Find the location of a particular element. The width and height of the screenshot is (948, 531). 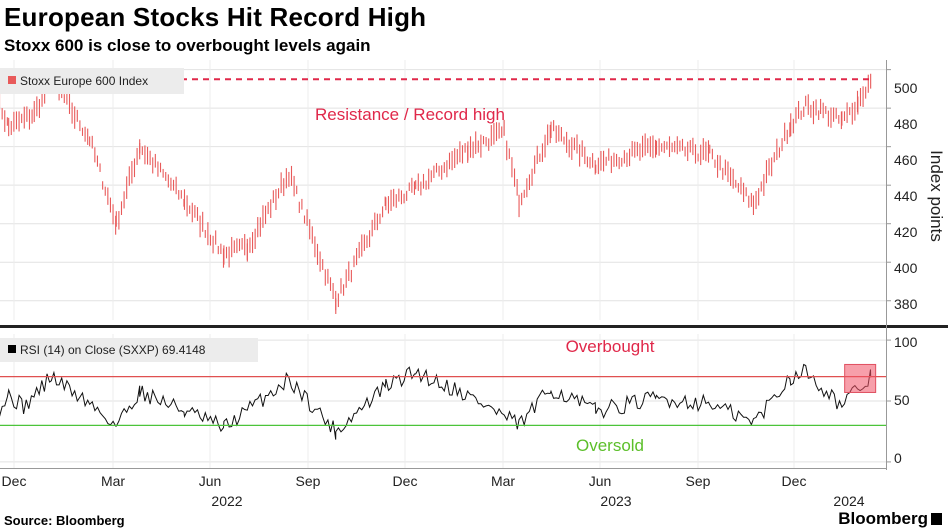

source-note: Source: Bloomberg is located at coordinates (64, 520).